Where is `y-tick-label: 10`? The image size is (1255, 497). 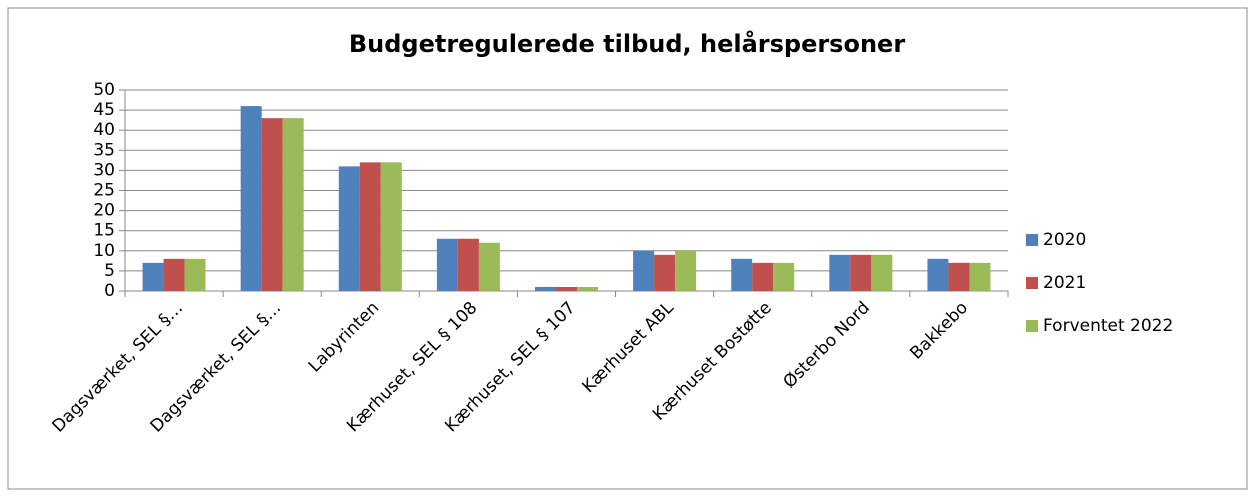 y-tick-label: 10 is located at coordinates (104, 251).